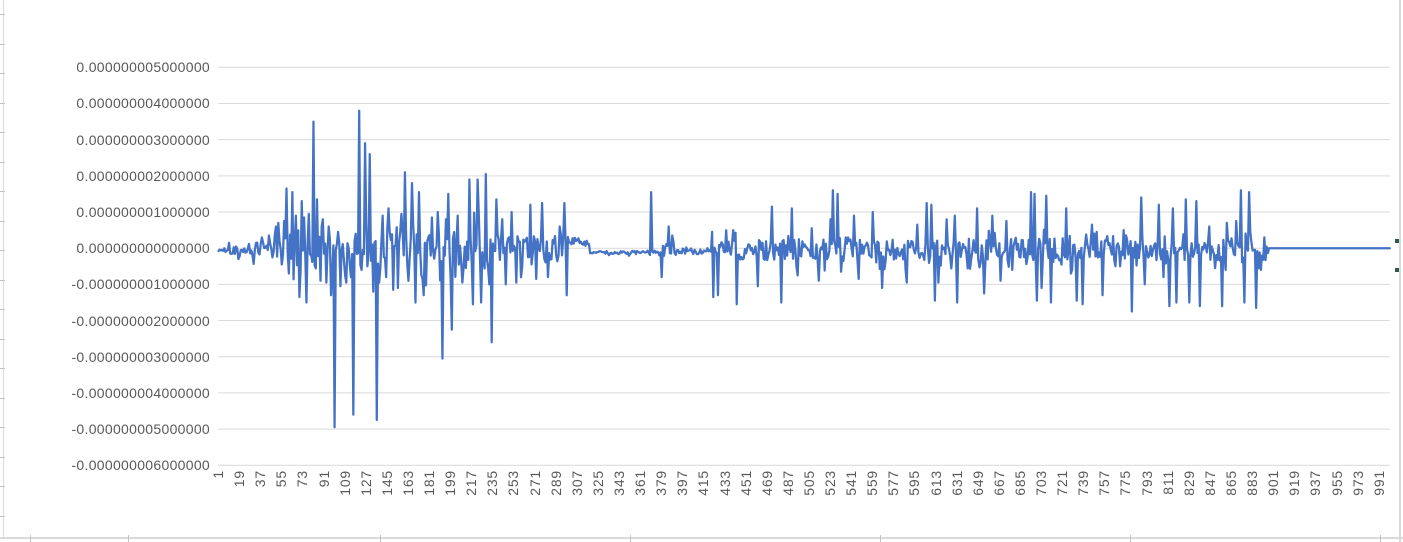 The width and height of the screenshot is (1403, 542). What do you see at coordinates (1167, 482) in the screenshot?
I see `x-tick-label: 811` at bounding box center [1167, 482].